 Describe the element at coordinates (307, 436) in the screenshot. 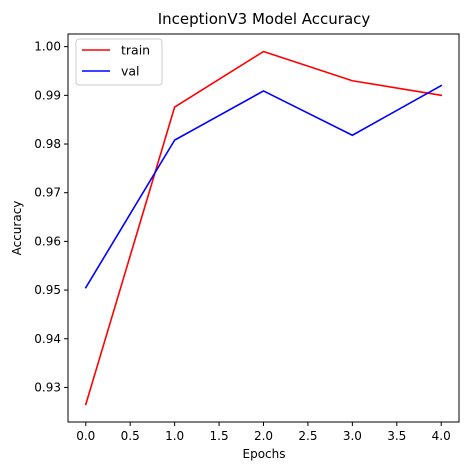

I see `x-tick-label: 2.5` at that location.